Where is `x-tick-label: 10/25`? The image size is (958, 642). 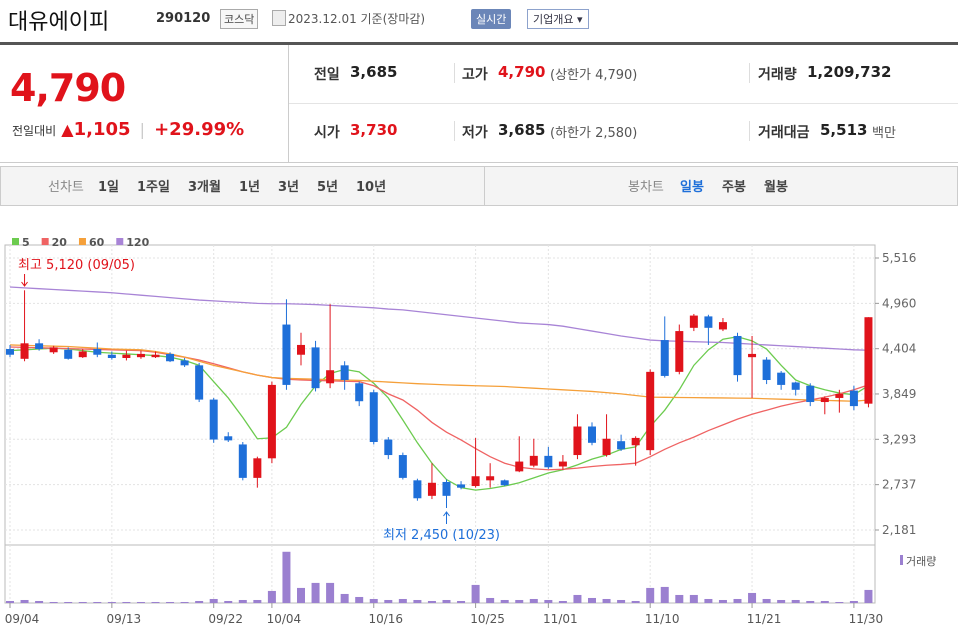 x-tick-label: 10/25 is located at coordinates (487, 619).